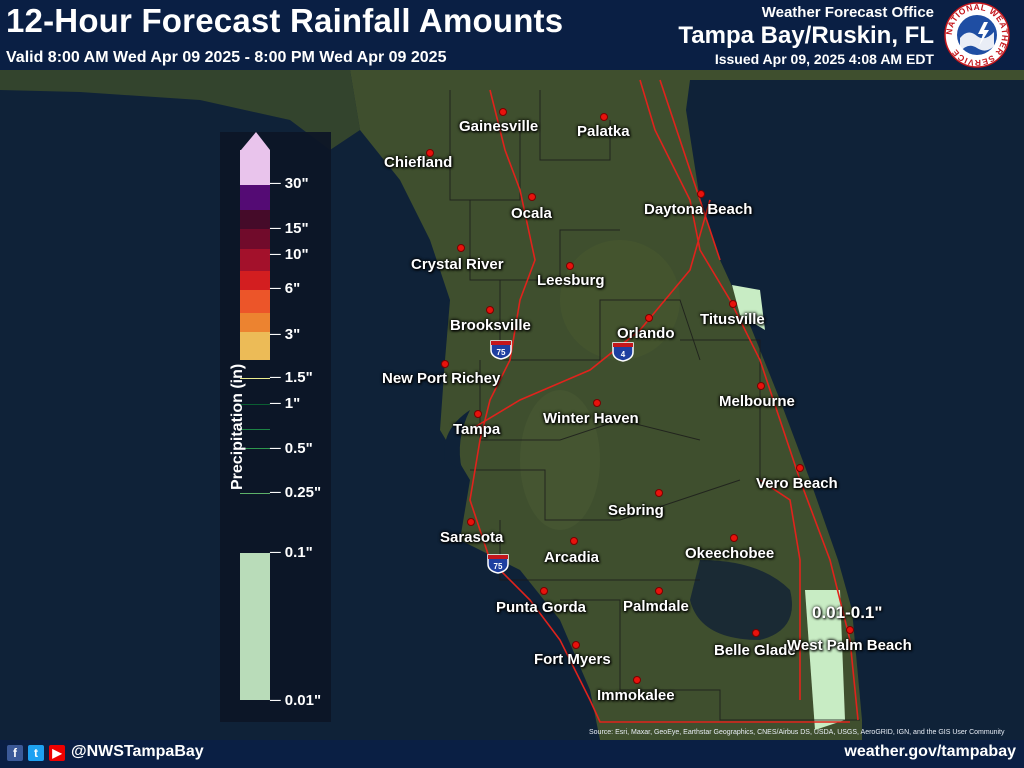 The width and height of the screenshot is (1024, 768). Describe the element at coordinates (757, 401) in the screenshot. I see `city-label: Melbourne` at that location.